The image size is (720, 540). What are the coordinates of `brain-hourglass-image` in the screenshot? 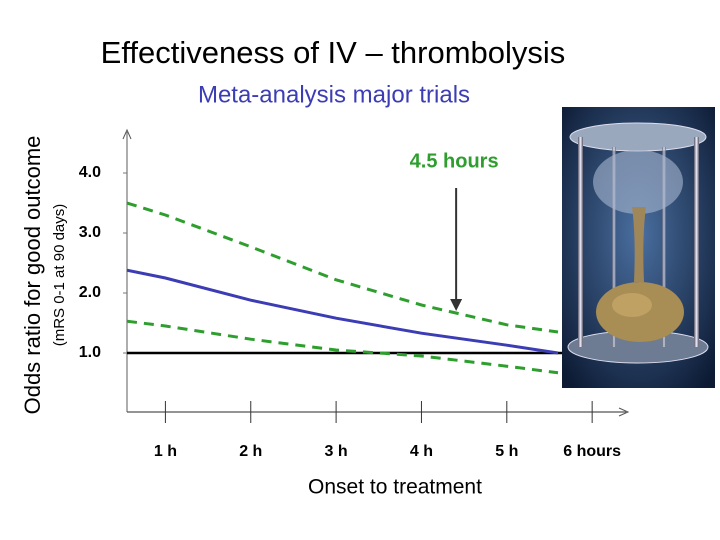 It's located at (638, 247).